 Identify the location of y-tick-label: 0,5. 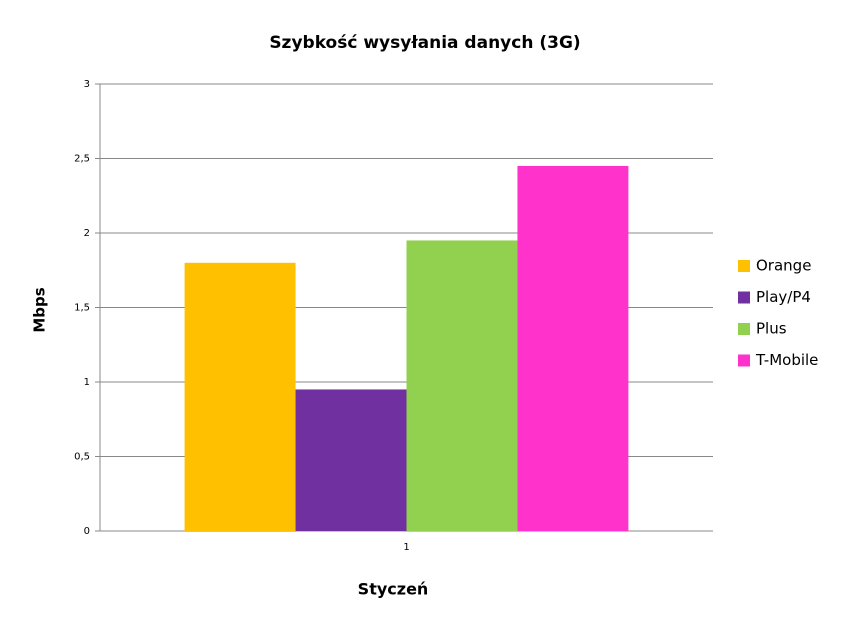
(82, 457).